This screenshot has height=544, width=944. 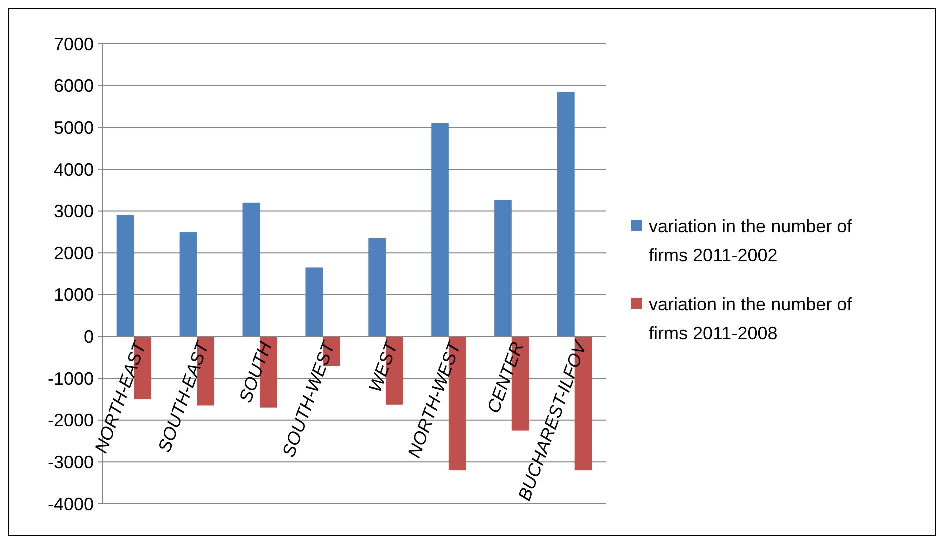 What do you see at coordinates (71, 504) in the screenshot?
I see `y-tick-label: -4000` at bounding box center [71, 504].